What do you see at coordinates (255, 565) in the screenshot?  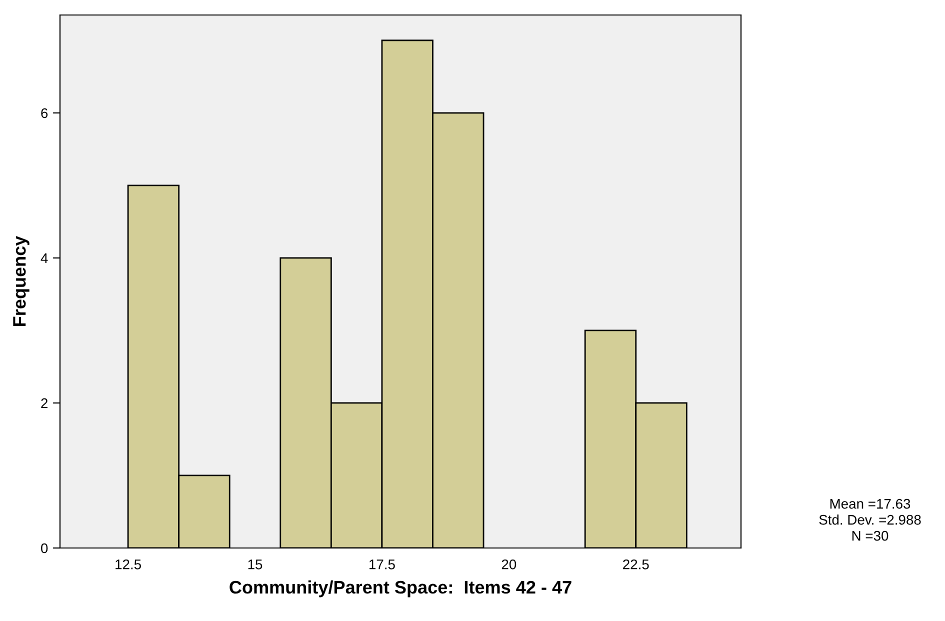 I see `x-tick-label: 15` at bounding box center [255, 565].